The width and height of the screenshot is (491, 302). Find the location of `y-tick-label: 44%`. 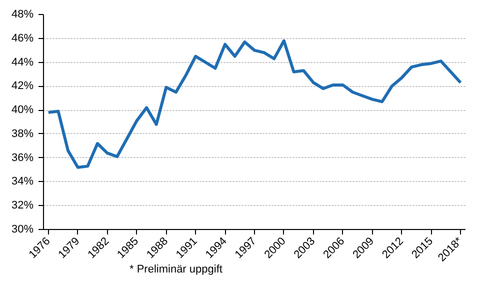

y-tick-label: 44% is located at coordinates (22, 62).